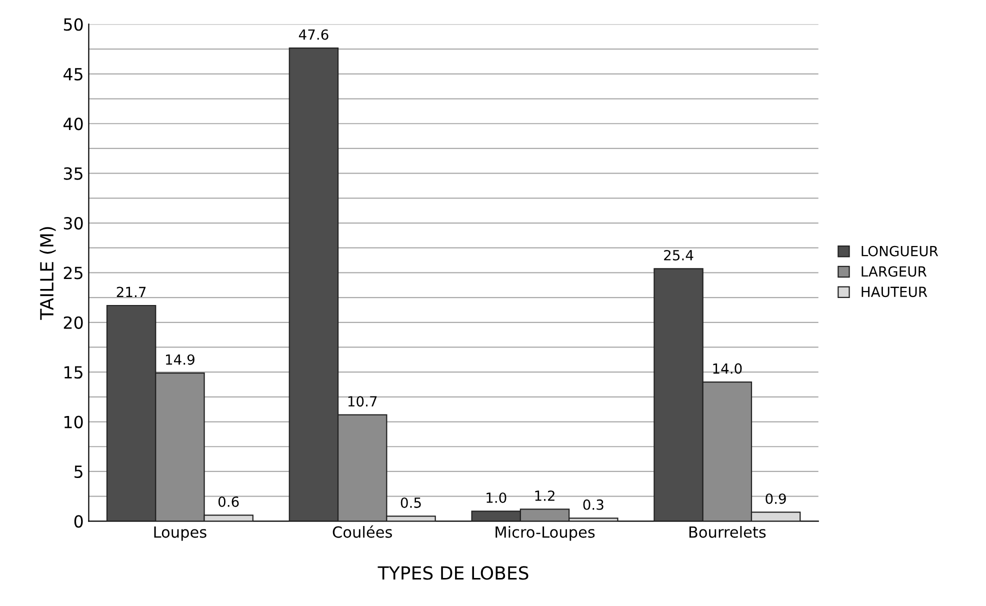 Image resolution: width=986 pixels, height=606 pixels. Describe the element at coordinates (895, 292) in the screenshot. I see `legend-label: HAUTEUR` at that location.